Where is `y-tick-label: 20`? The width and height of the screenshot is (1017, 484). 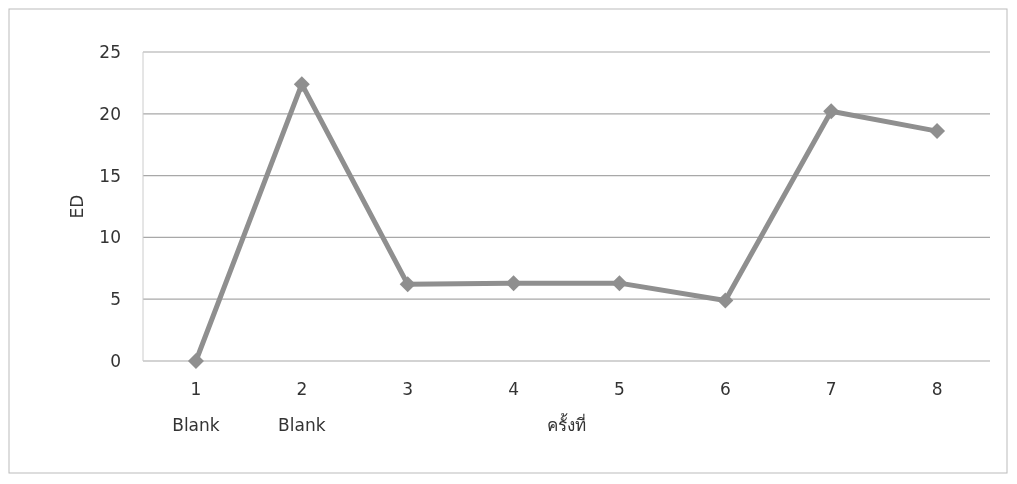
y-tick-label: 20 is located at coordinates (110, 113).